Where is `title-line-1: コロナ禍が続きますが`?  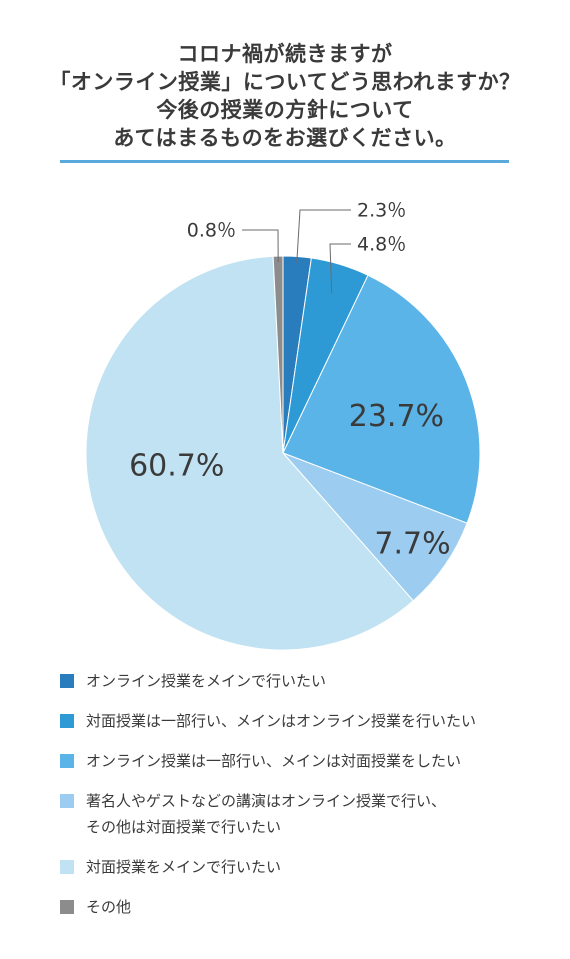
title-line-1: コロナ禍が続きますが is located at coordinates (285, 54).